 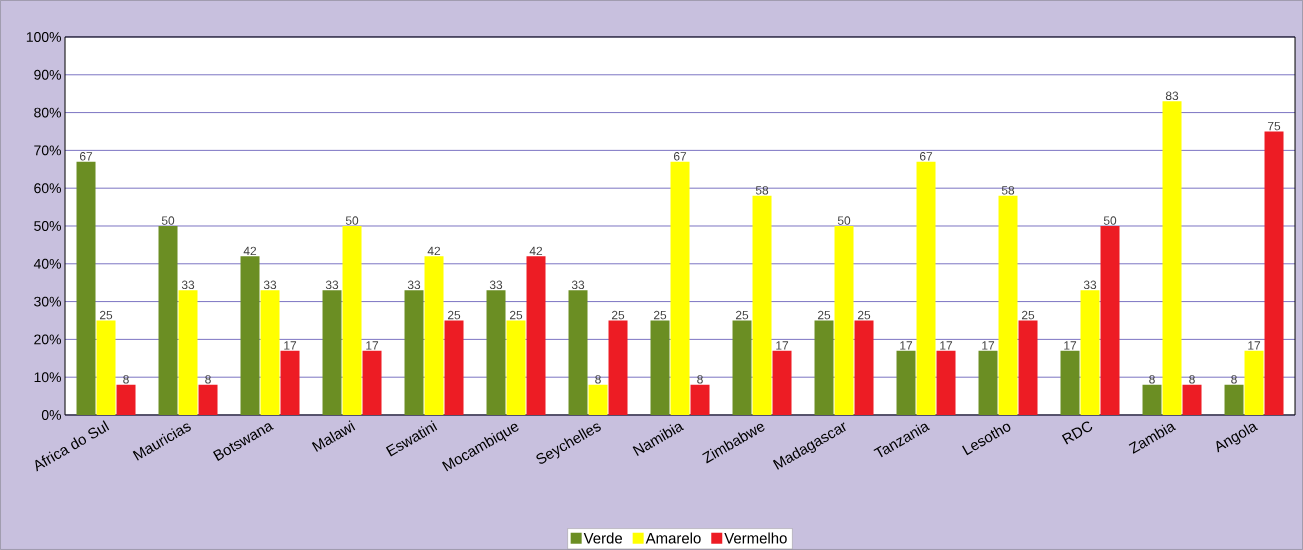 What do you see at coordinates (43, 37) in the screenshot?
I see `y-tick-label: 100%` at bounding box center [43, 37].